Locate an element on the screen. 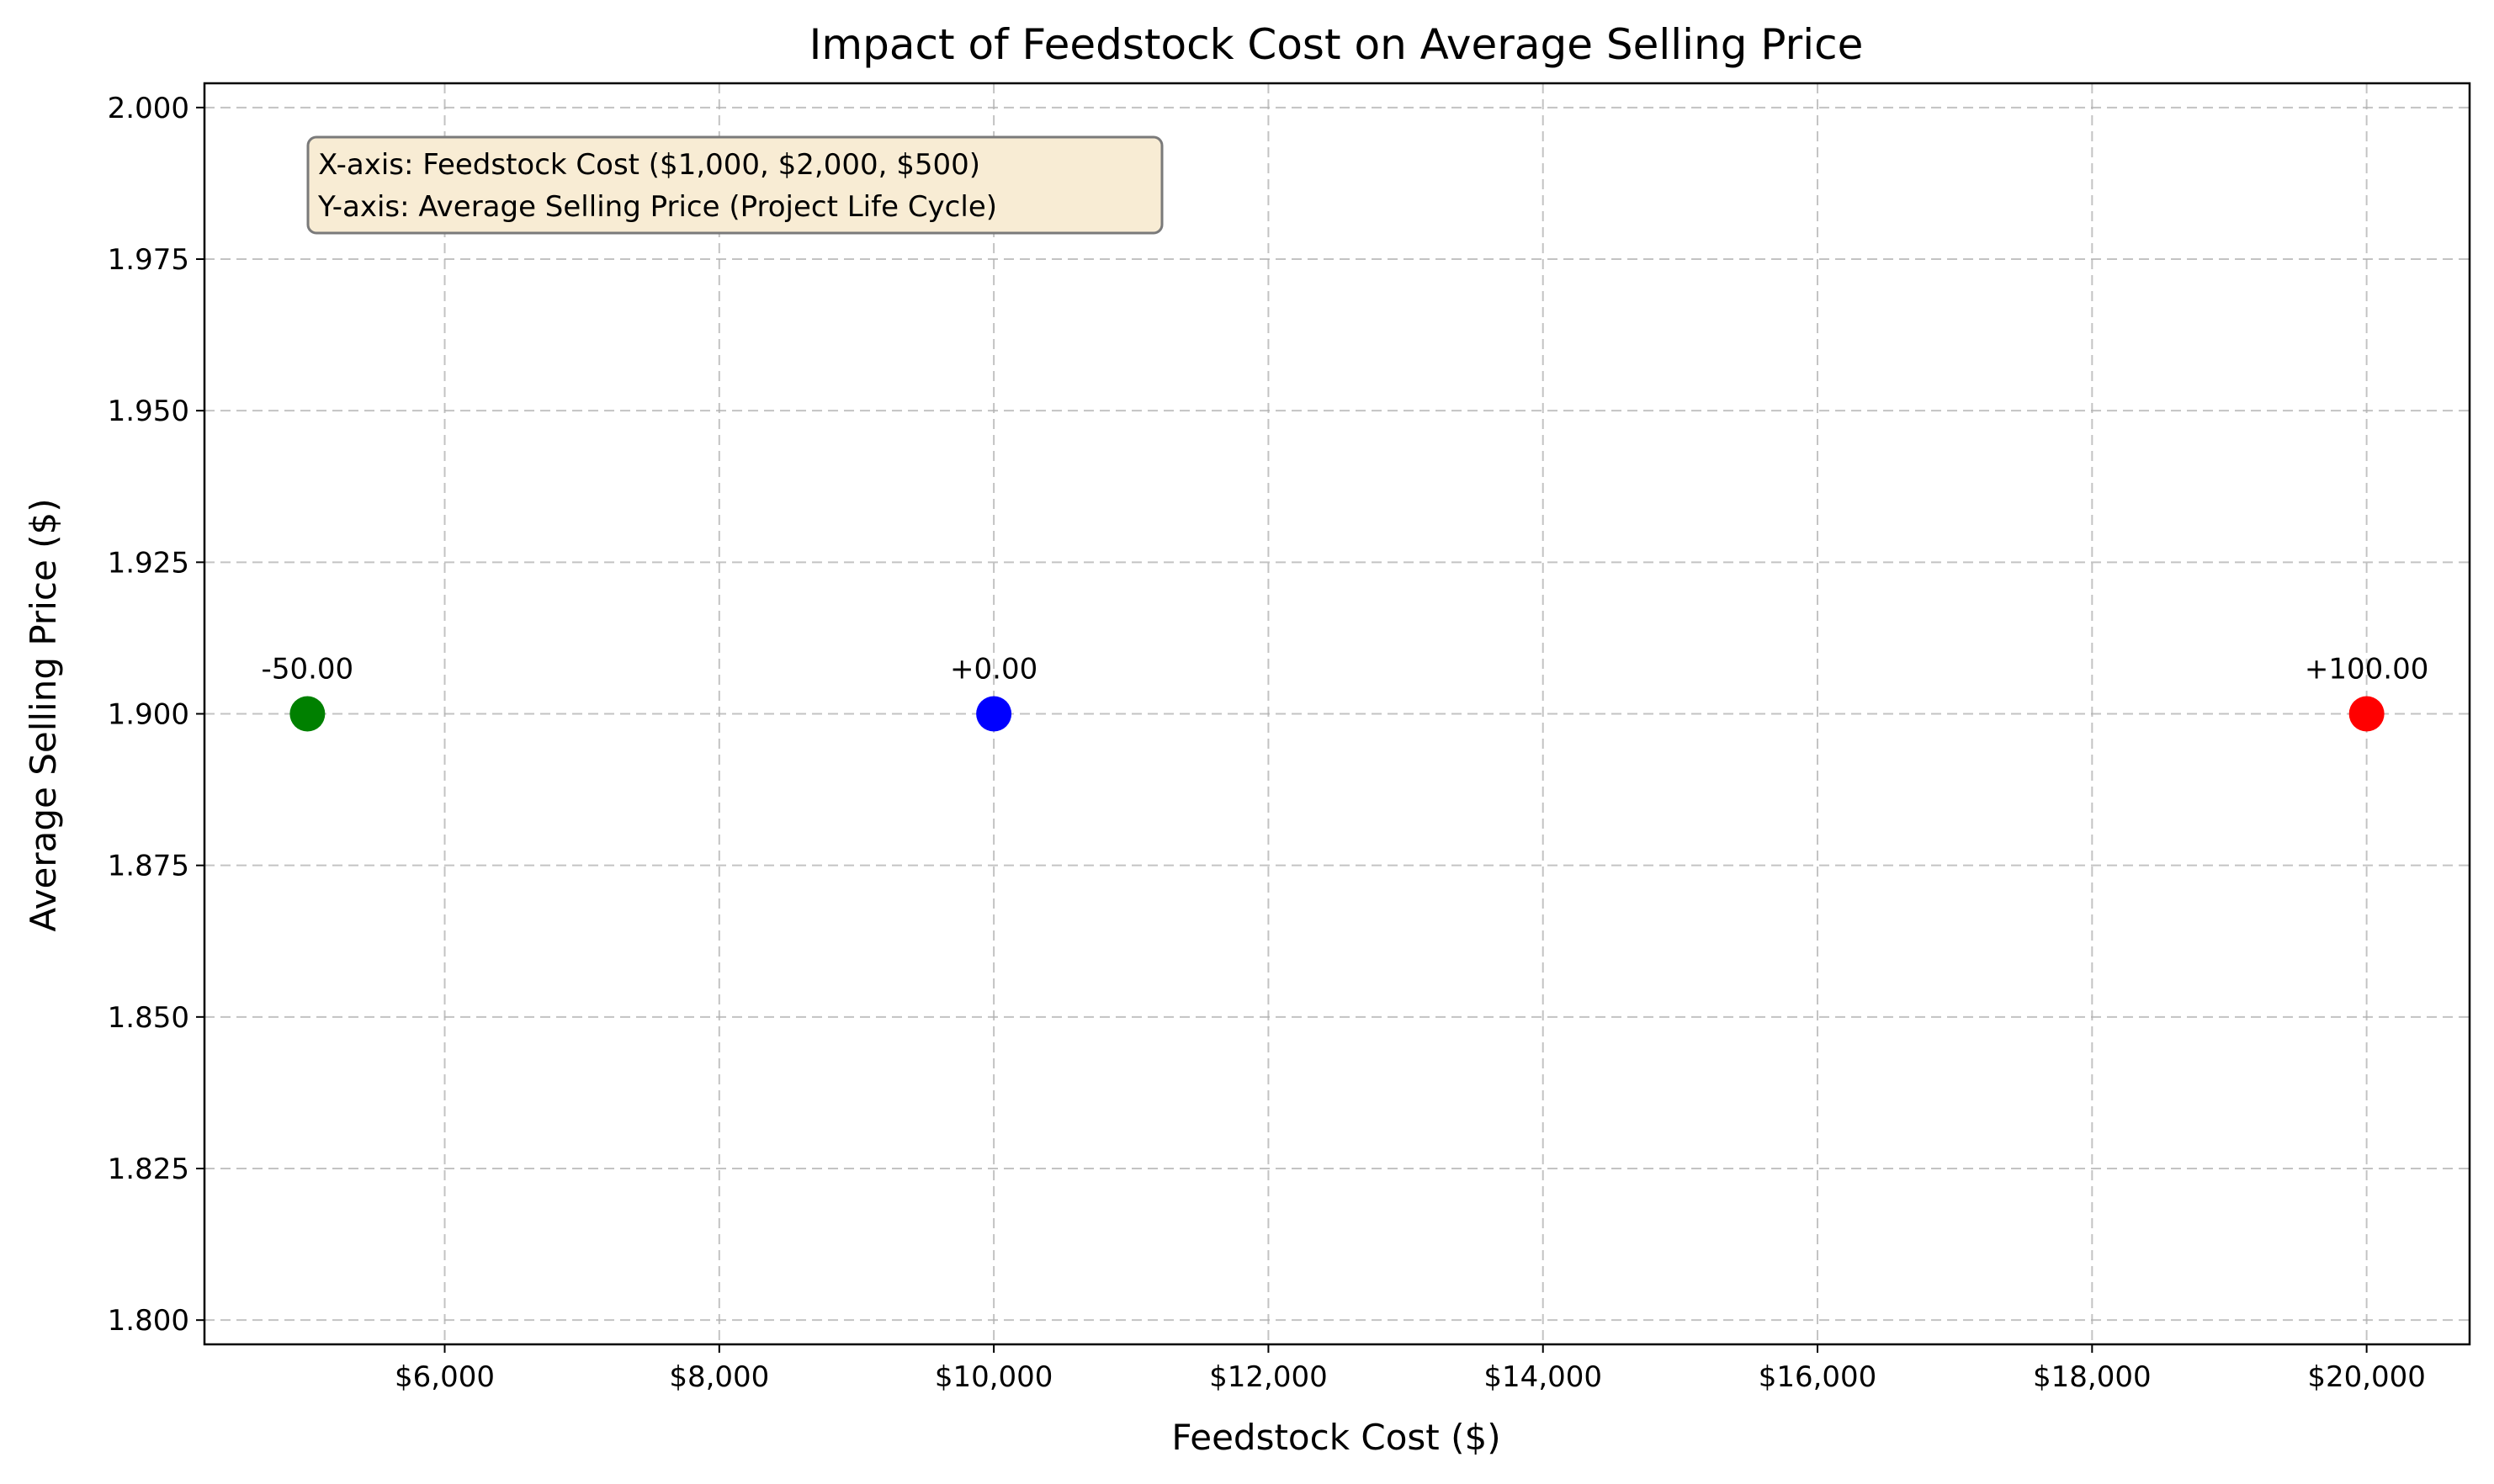 The image size is (2494, 1484). y-tick-label: 1.825 is located at coordinates (148, 1169).